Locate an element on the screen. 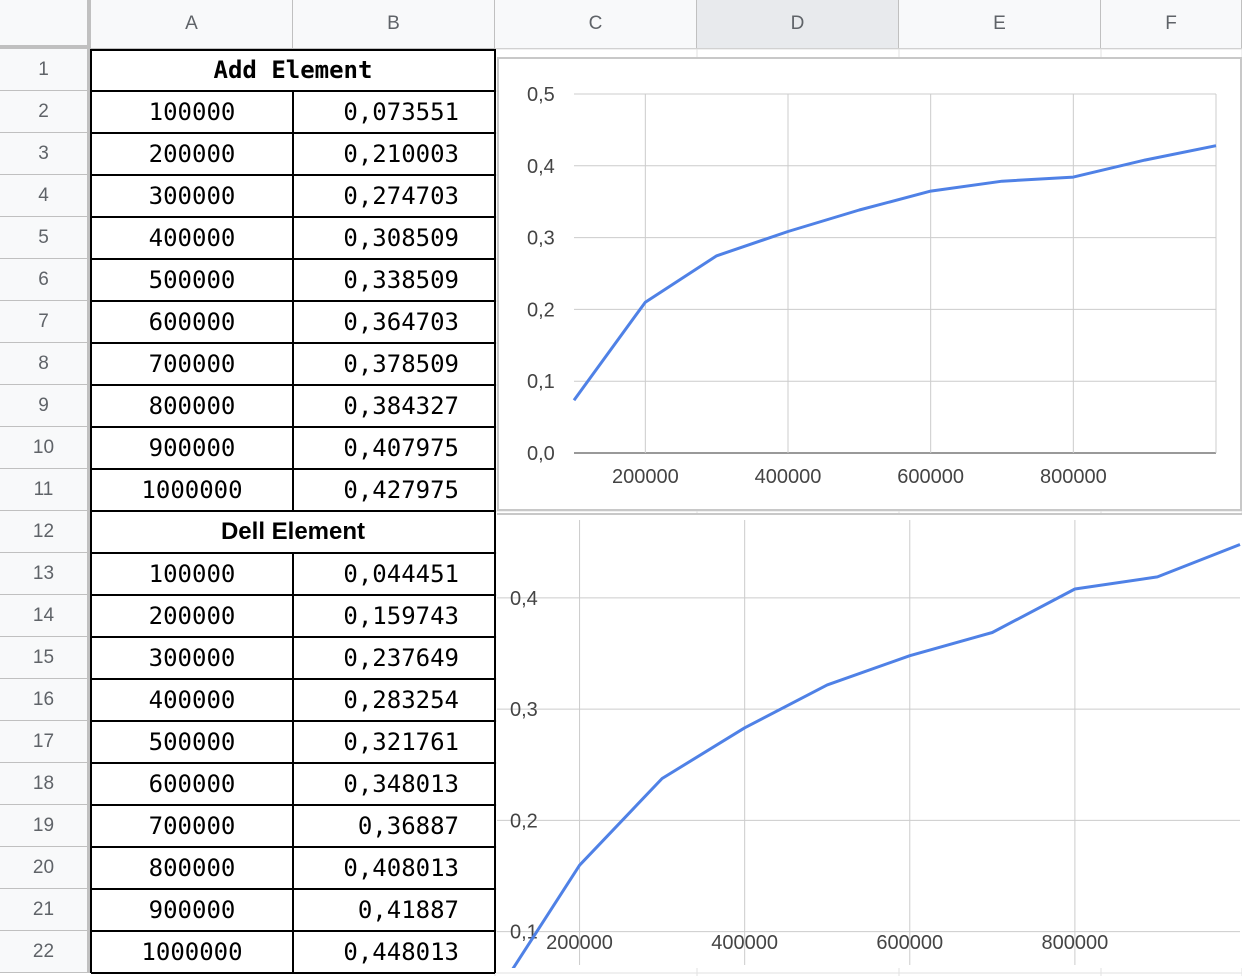  cell-time: 0,274703 is located at coordinates (401, 196).